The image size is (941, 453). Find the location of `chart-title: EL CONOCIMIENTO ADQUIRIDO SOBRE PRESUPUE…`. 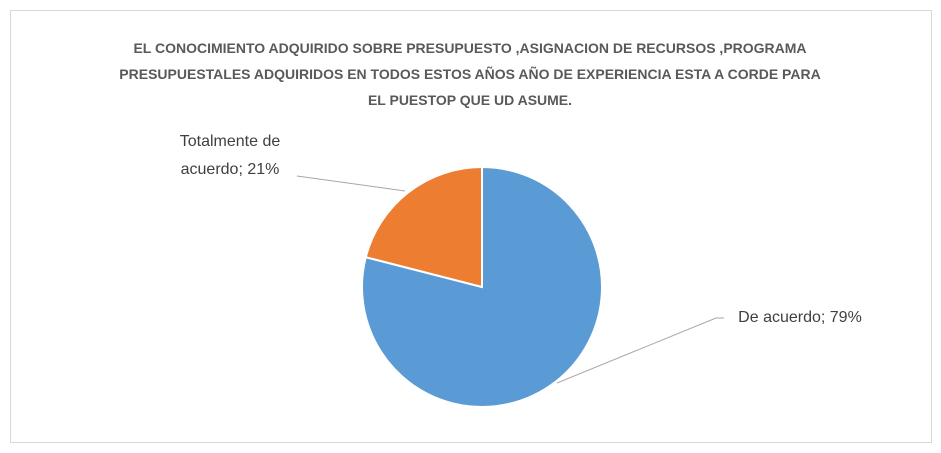

chart-title: EL CONOCIMIENTO ADQUIRIDO SOBRE PRESUPUE… is located at coordinates (470, 74).